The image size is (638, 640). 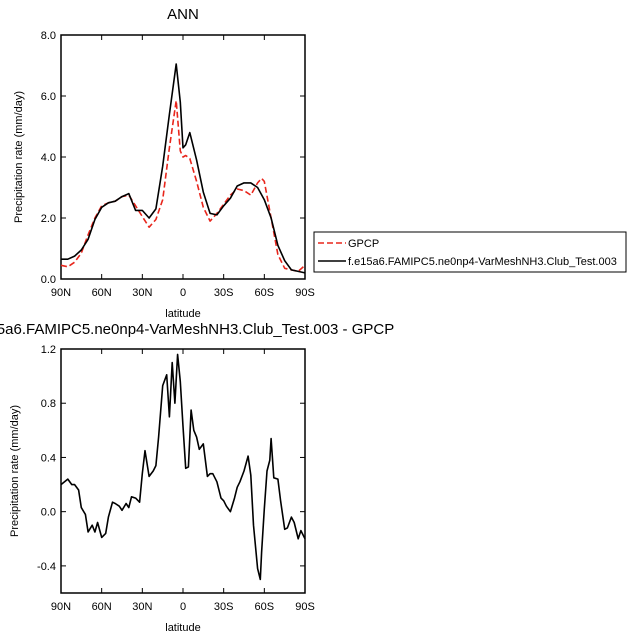 I want to click on bottom-x-tick-label: 60S, so click(x=265, y=607).